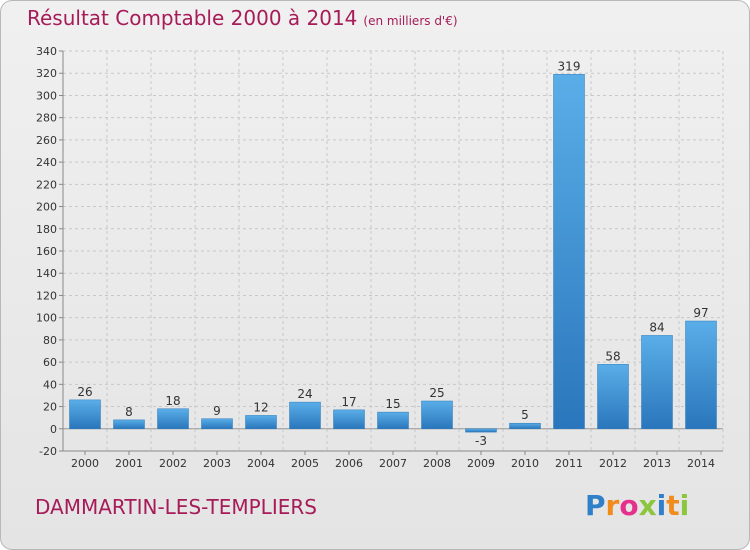 Image resolution: width=750 pixels, height=550 pixels. What do you see at coordinates (595, 505) in the screenshot?
I see `logo-letter: P` at bounding box center [595, 505].